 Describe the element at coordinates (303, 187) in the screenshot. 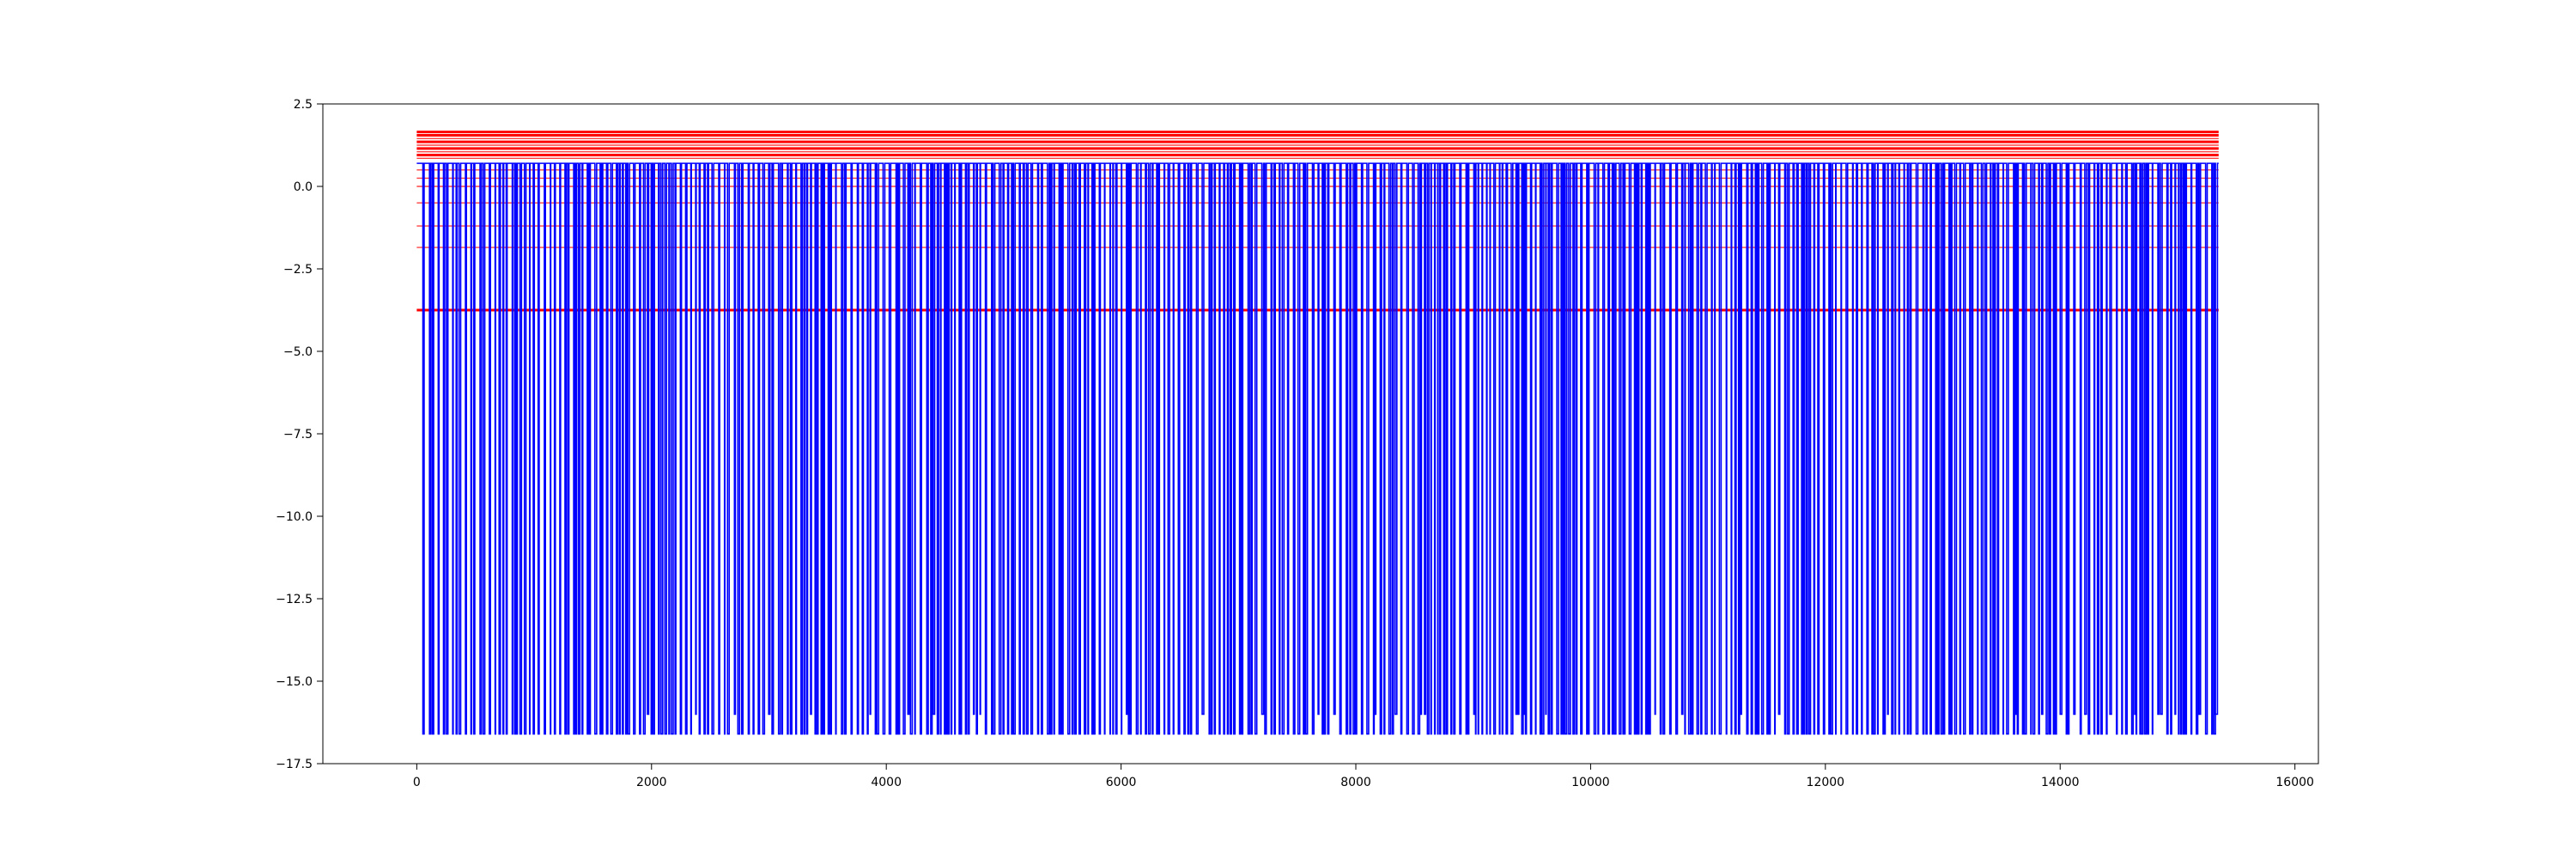

I see `y-tick-label-1: 0.0` at that location.